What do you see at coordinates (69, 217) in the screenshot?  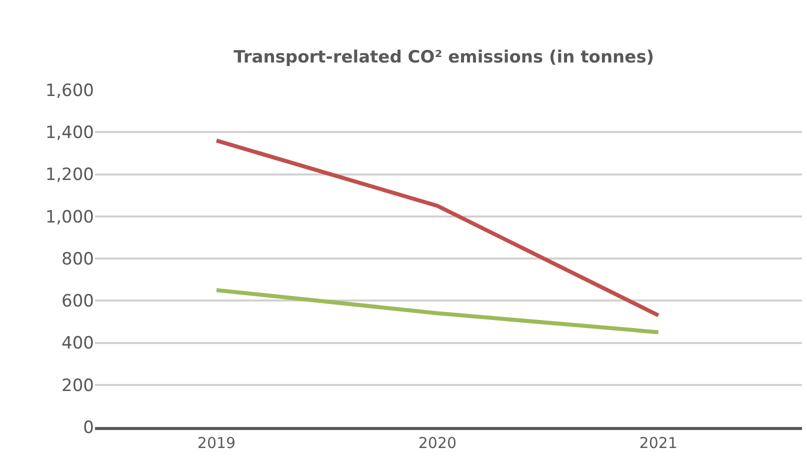 I see `y-tick-label: 1,000` at bounding box center [69, 217].